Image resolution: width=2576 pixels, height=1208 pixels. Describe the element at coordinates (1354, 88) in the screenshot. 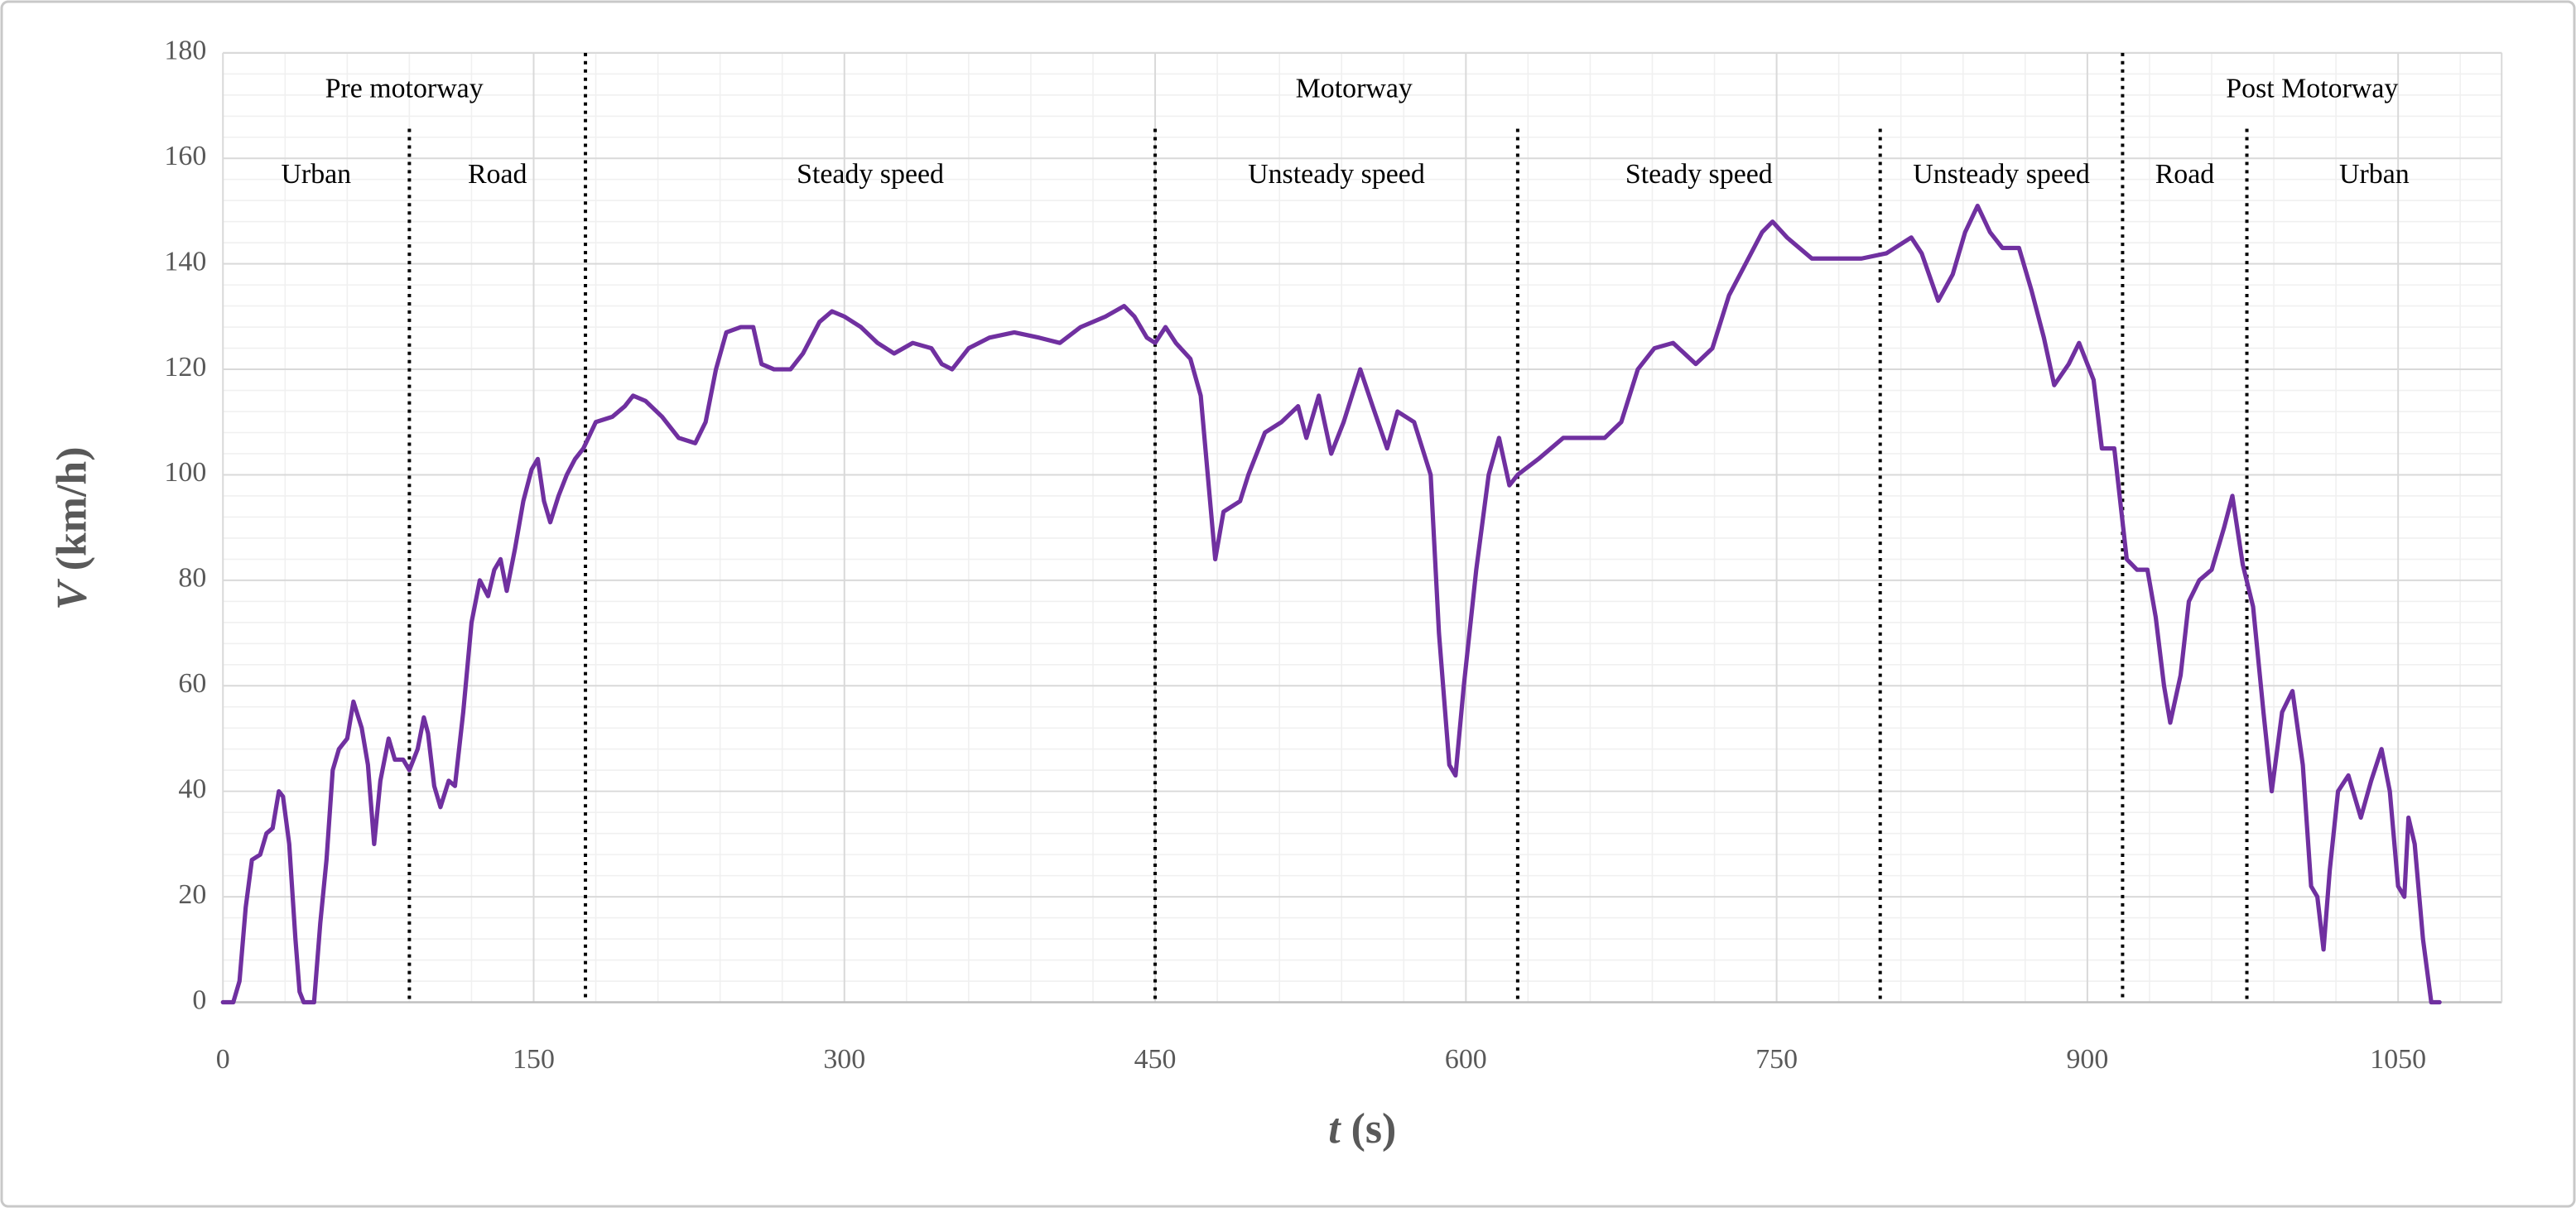

I see `section-label: Motorway` at that location.